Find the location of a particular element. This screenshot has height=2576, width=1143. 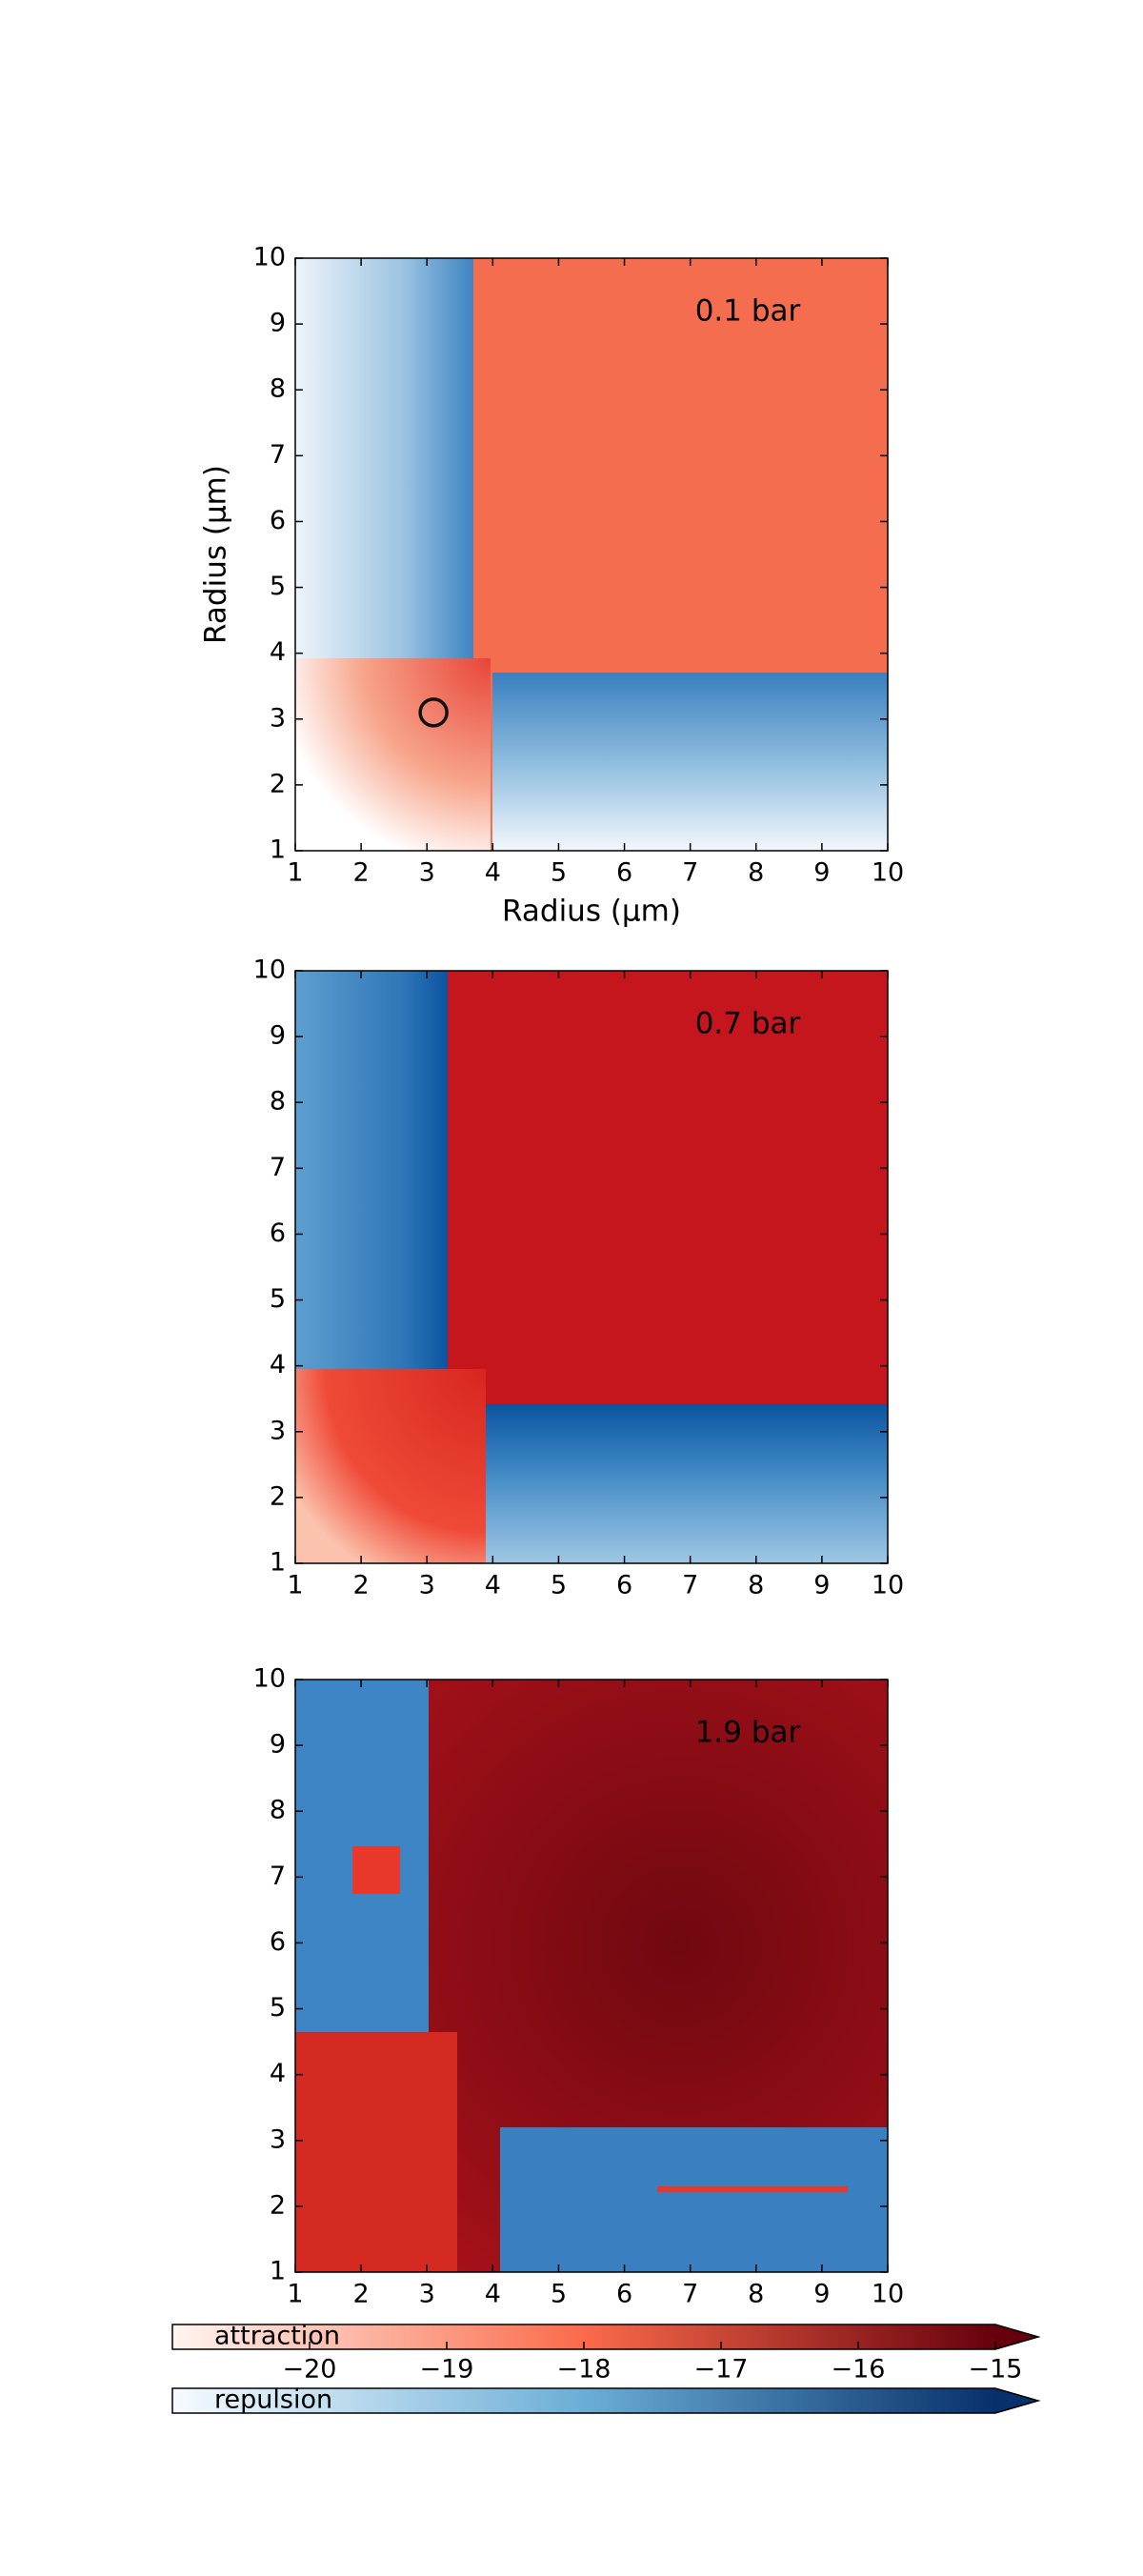

colorbar-tick-label: −18 is located at coordinates (584, 2370).